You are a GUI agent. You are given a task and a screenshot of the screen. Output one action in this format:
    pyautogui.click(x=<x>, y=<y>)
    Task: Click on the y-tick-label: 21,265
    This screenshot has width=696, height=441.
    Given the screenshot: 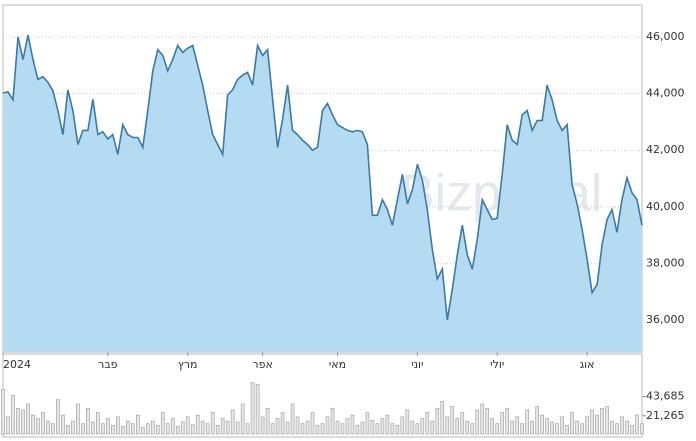 What is the action you would take?
    pyautogui.click(x=665, y=415)
    